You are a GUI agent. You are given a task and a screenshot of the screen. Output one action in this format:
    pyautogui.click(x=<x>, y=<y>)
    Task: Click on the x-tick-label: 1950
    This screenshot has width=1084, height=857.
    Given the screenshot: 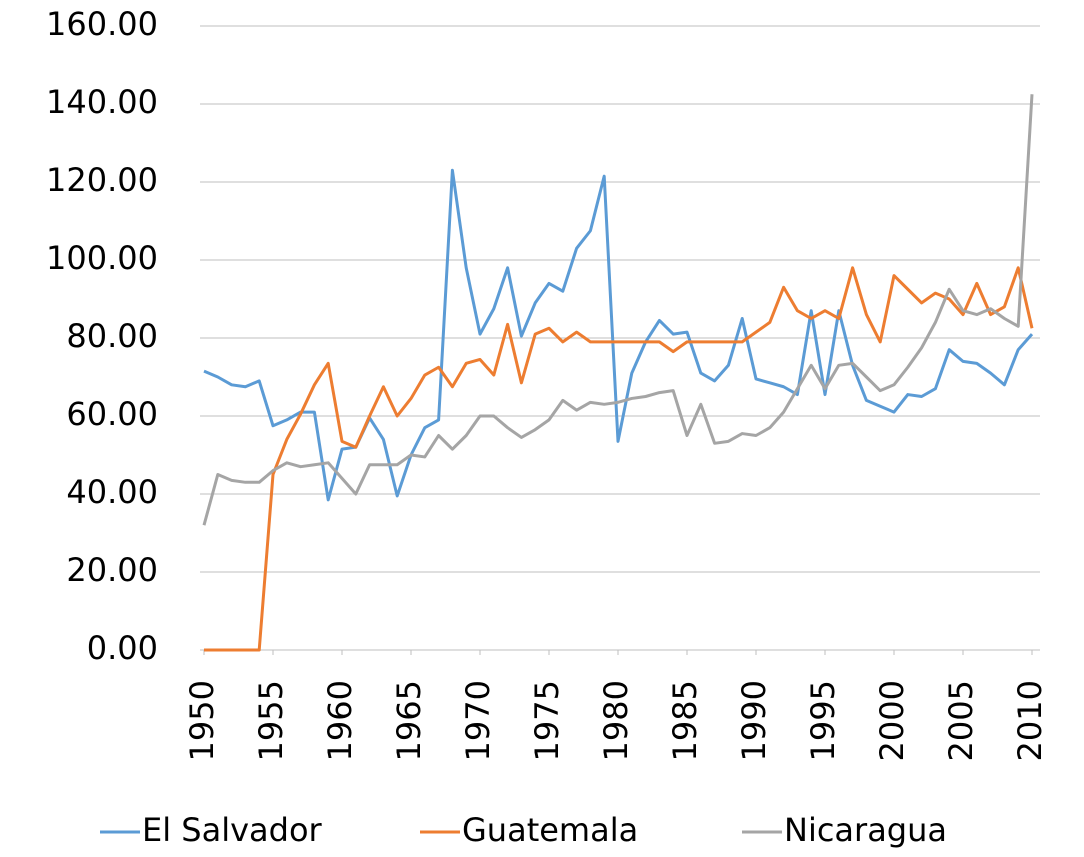 What is the action you would take?
    pyautogui.click(x=202, y=720)
    